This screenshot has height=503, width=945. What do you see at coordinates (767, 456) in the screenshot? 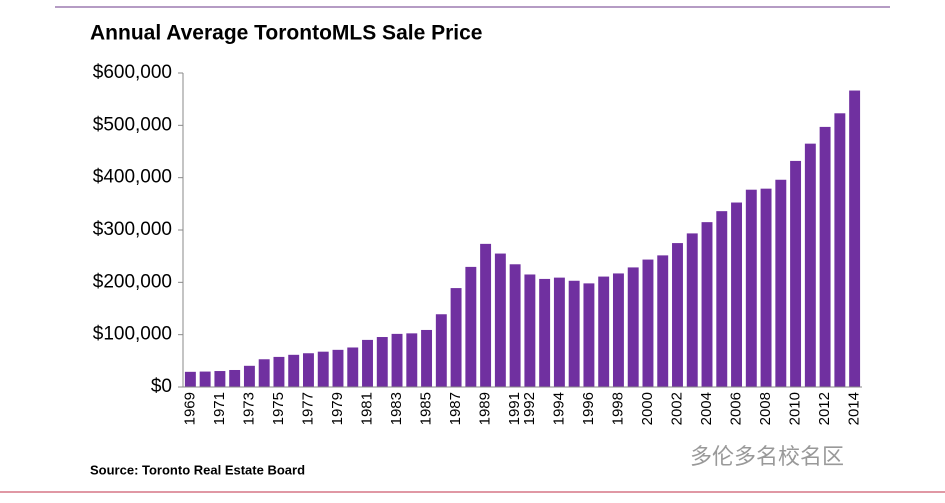
I see `watermark: 多伦多名校名区` at bounding box center [767, 456].